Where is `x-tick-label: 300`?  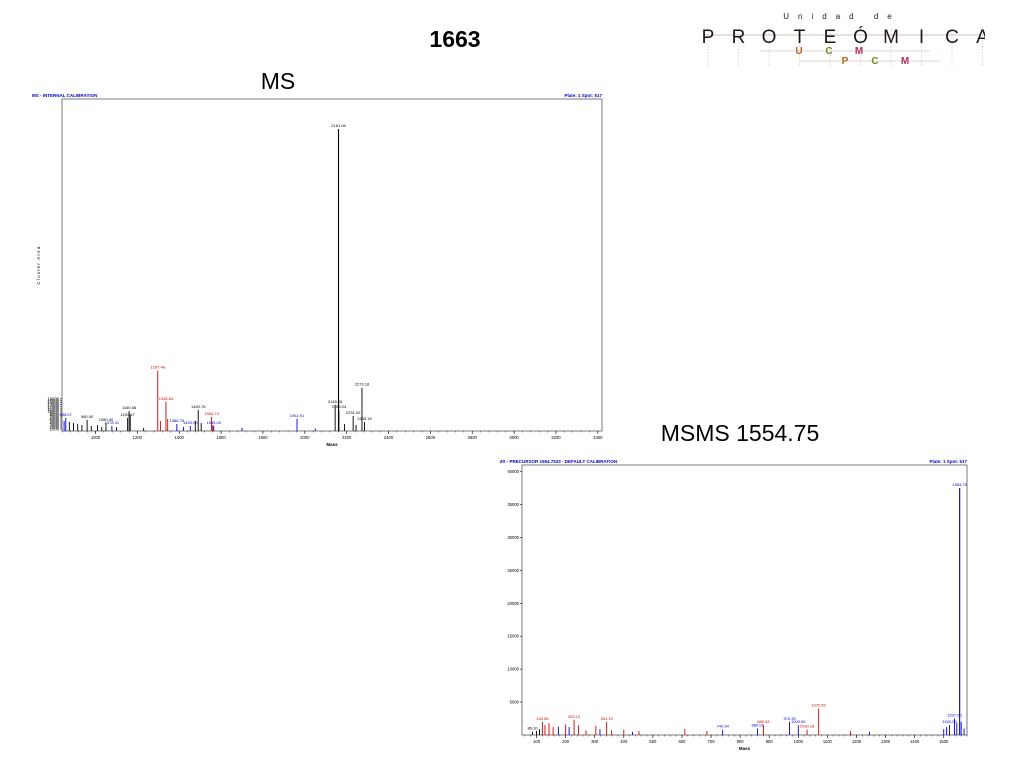 x-tick-label: 300 is located at coordinates (595, 741).